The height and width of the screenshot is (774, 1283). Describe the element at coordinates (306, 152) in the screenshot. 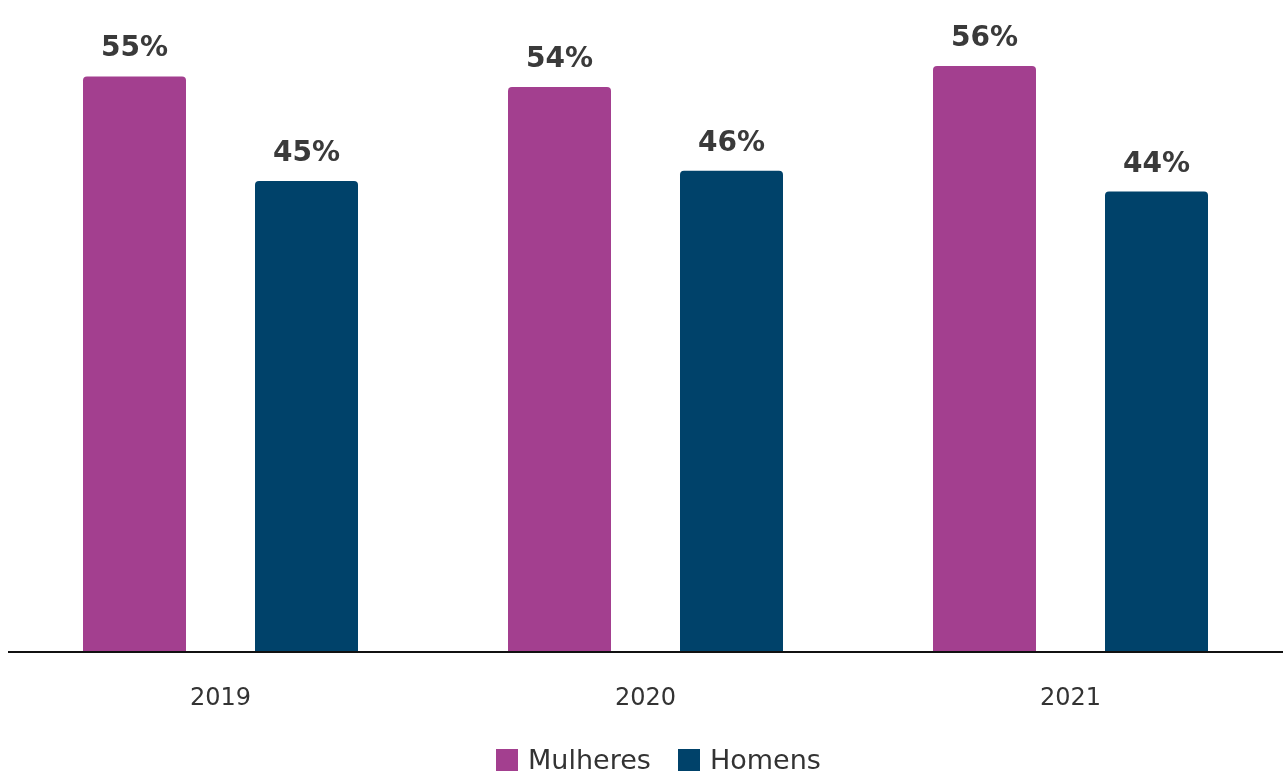

I see `data-label: 45%` at that location.